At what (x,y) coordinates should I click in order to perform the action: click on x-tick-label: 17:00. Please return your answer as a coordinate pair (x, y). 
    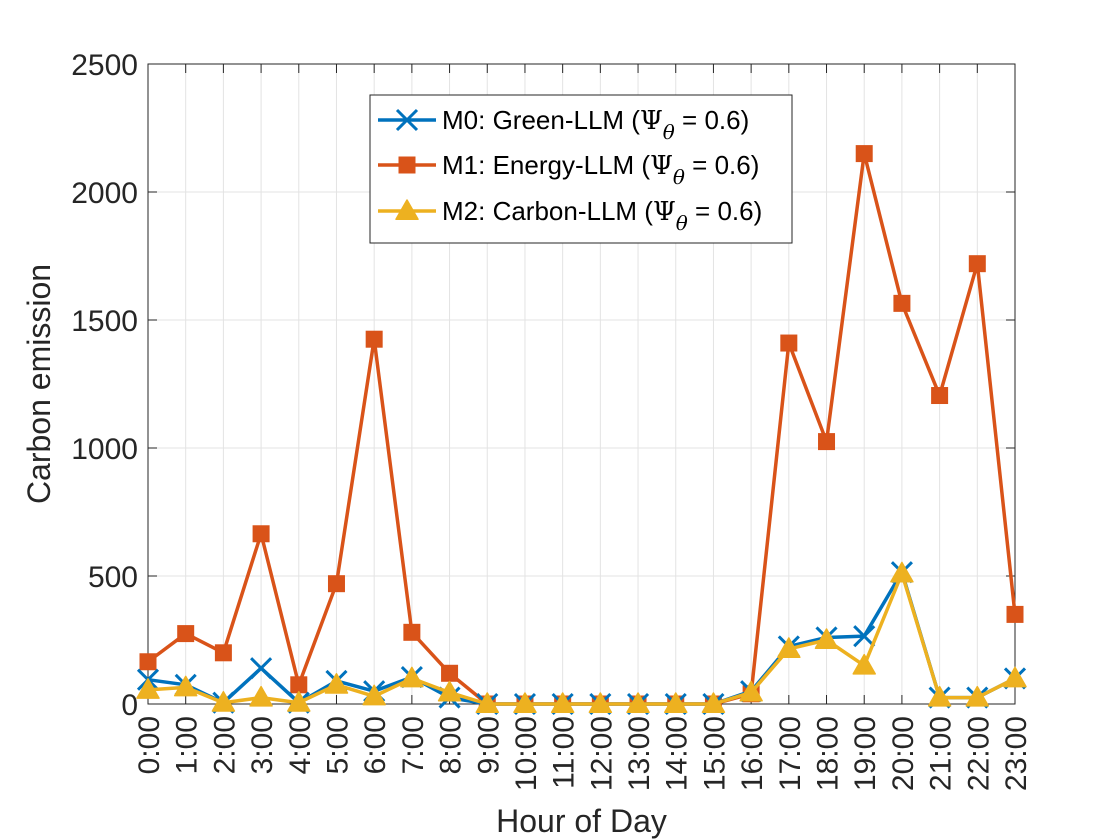
    Looking at the image, I should click on (790, 753).